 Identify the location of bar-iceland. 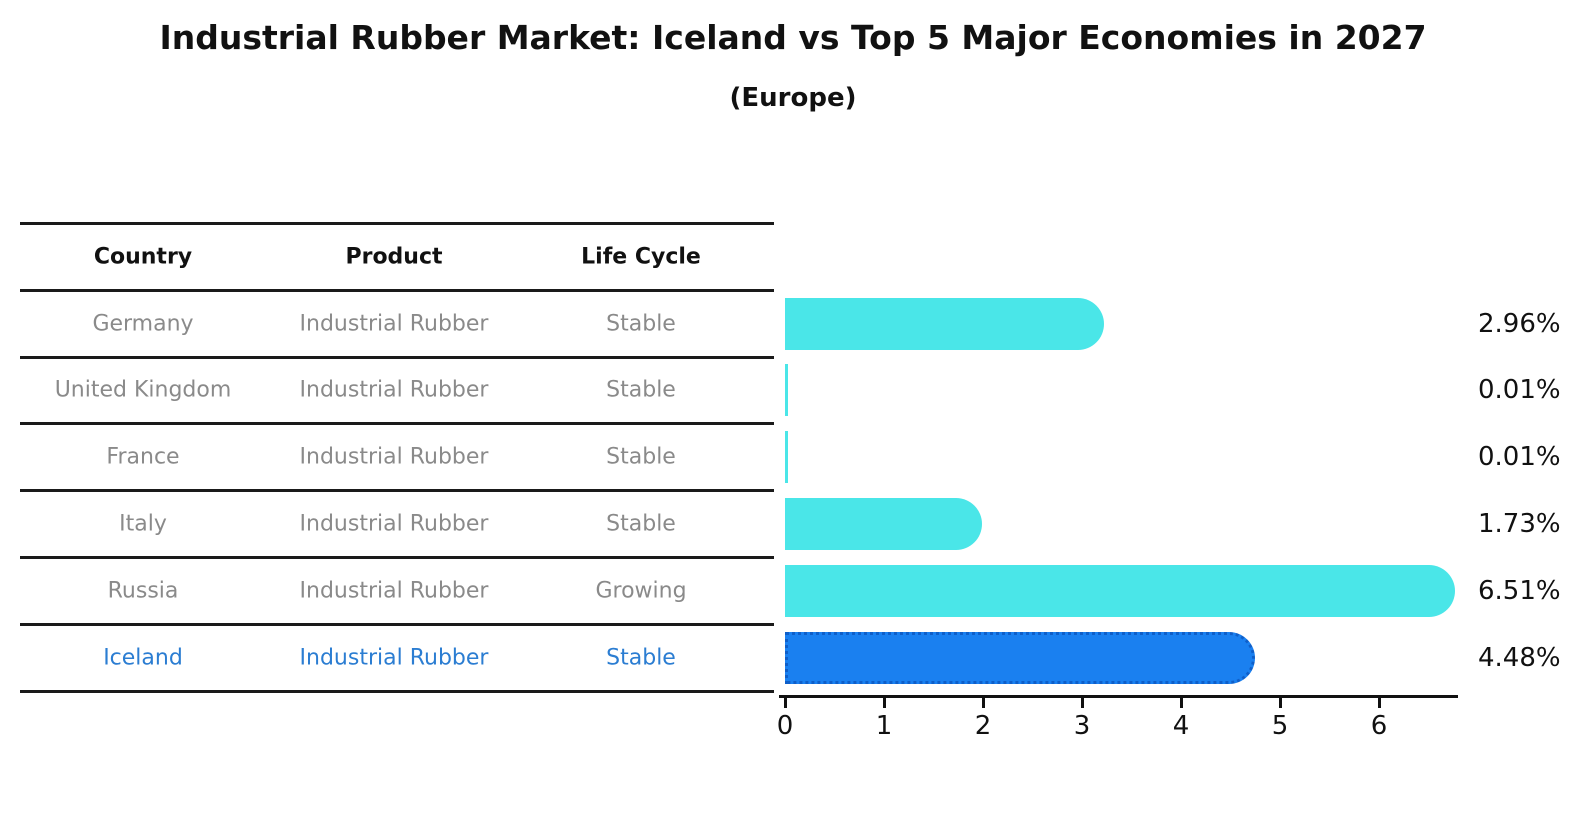
(1020, 657).